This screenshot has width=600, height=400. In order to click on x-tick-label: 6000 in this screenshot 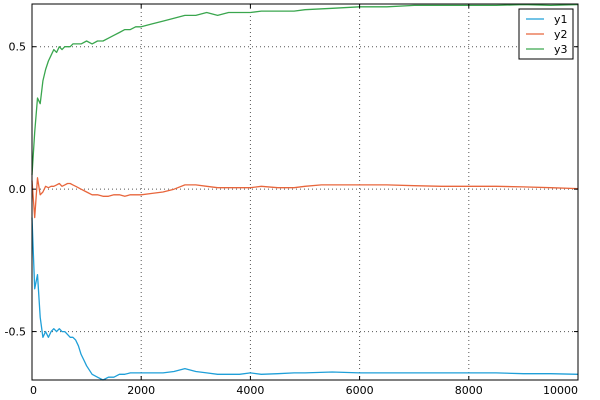, I will do `click(360, 390)`.